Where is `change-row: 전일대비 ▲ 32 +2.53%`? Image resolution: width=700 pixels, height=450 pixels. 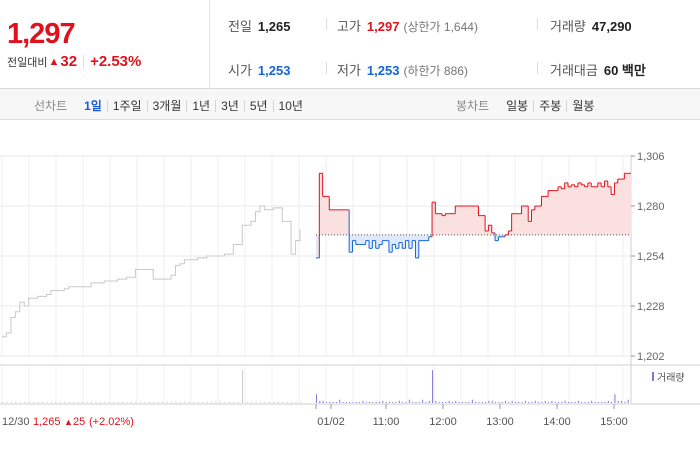
change-row: 전일대비 ▲ 32 +2.53% is located at coordinates (74, 61).